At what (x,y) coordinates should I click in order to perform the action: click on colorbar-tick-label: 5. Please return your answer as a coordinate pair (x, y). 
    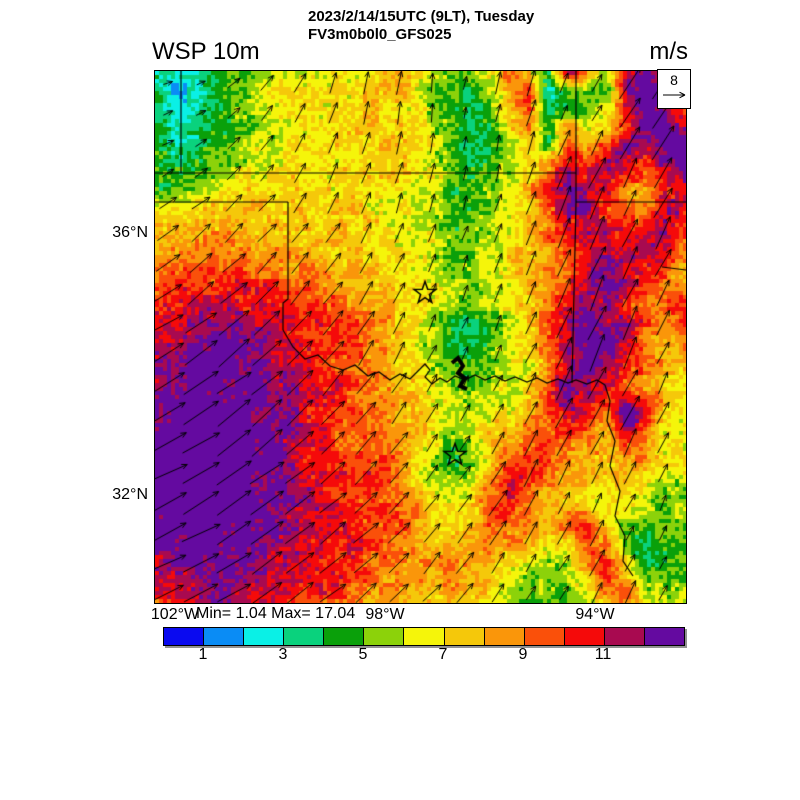
    Looking at the image, I should click on (363, 654).